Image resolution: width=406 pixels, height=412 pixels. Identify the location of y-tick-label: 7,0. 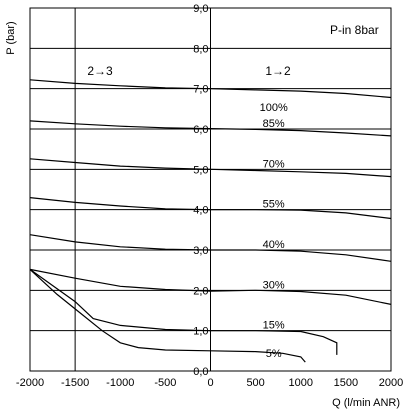
(200, 90).